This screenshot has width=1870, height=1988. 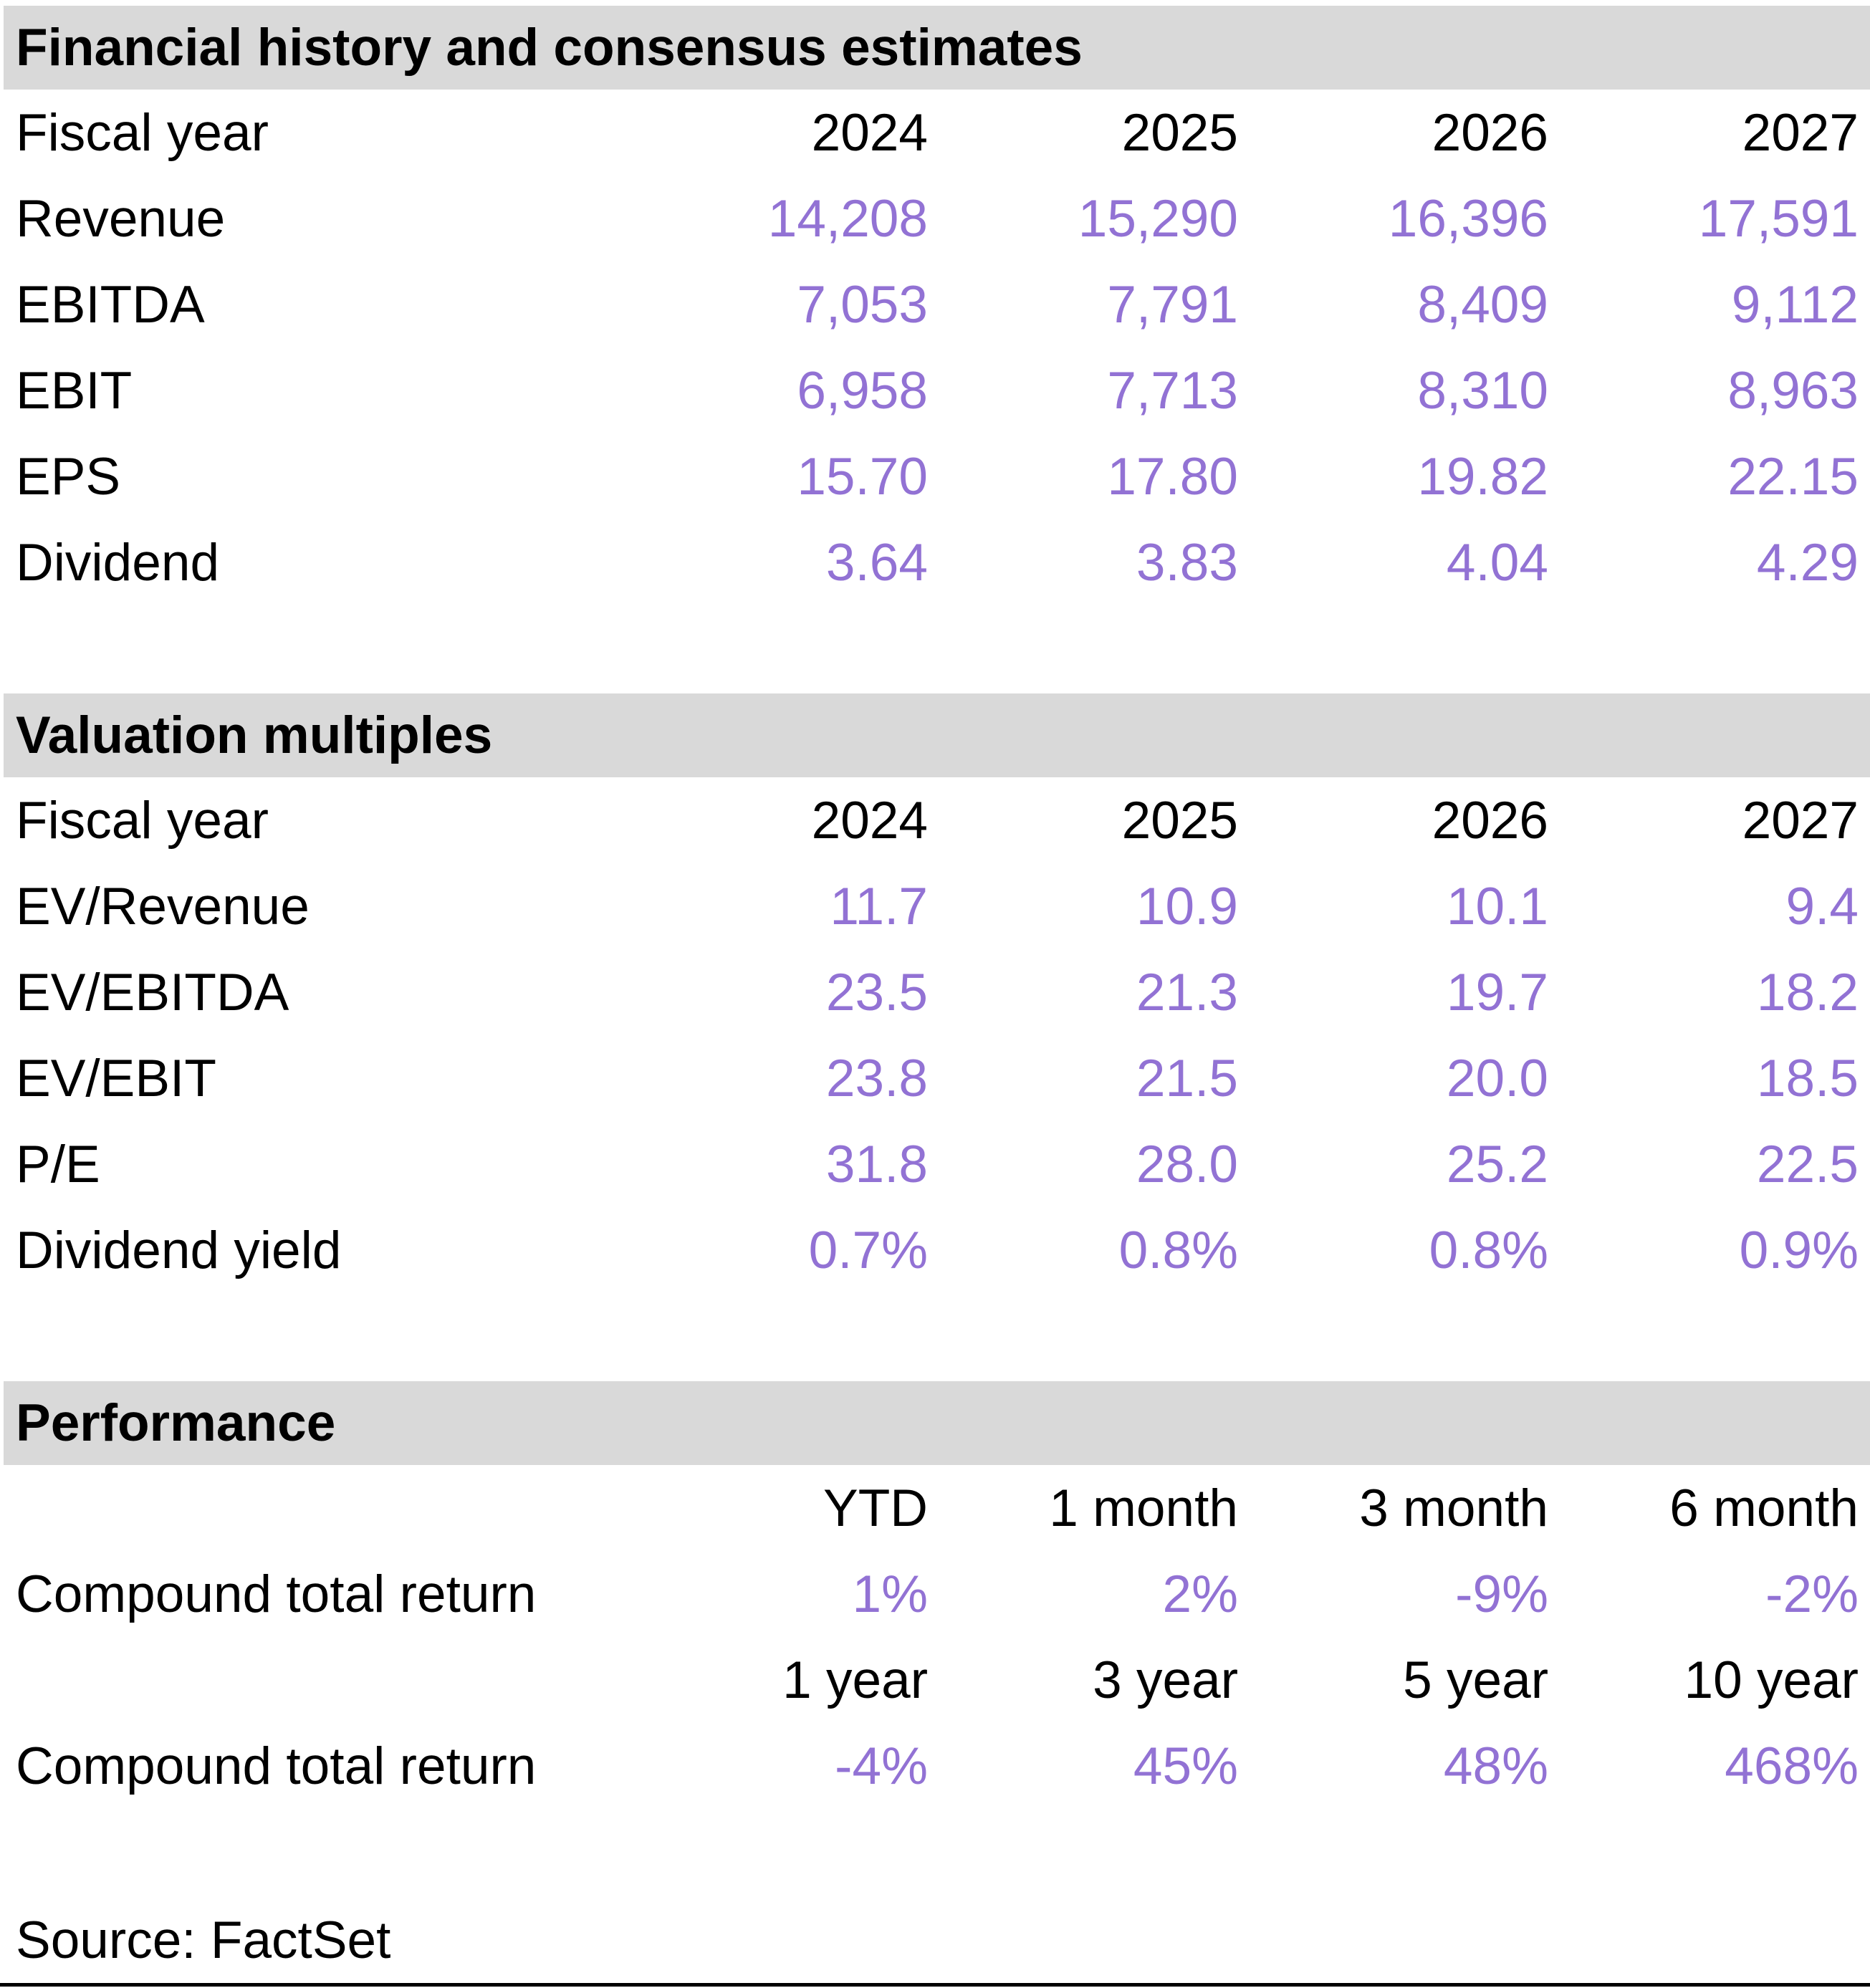 I want to click on cell-value: 0.9%, so click(x=1799, y=1250).